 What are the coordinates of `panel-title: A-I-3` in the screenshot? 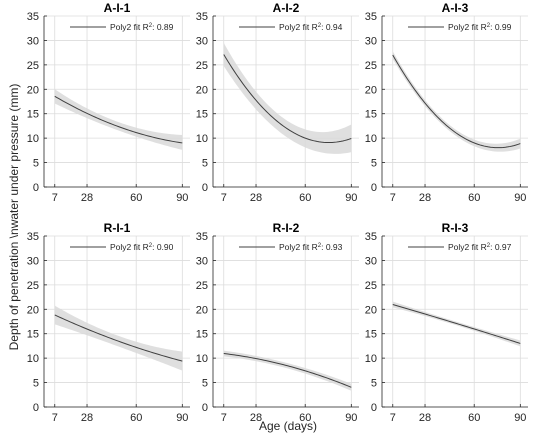 It's located at (455, 8).